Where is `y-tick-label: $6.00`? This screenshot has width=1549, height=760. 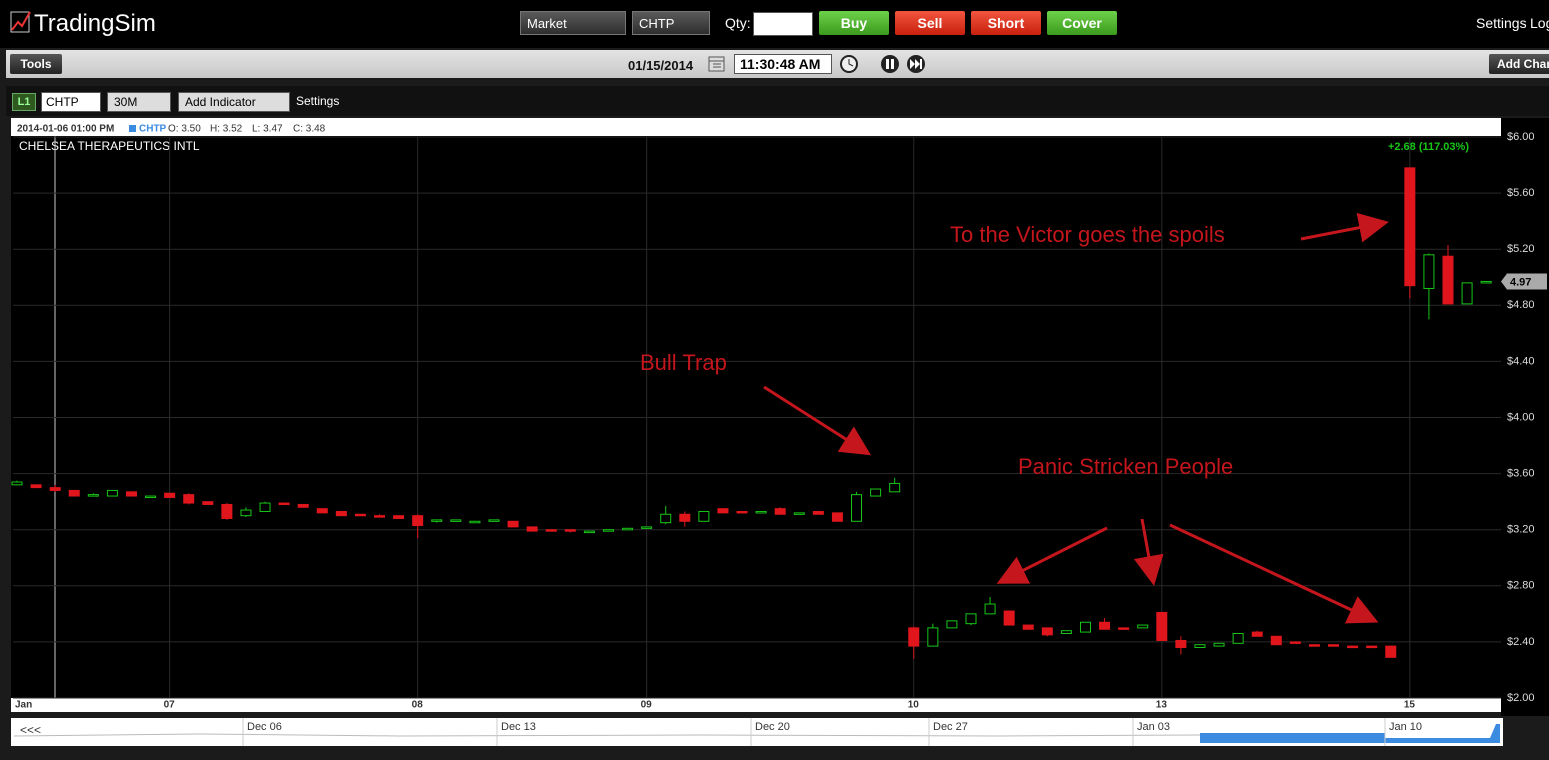 y-tick-label: $6.00 is located at coordinates (1521, 137).